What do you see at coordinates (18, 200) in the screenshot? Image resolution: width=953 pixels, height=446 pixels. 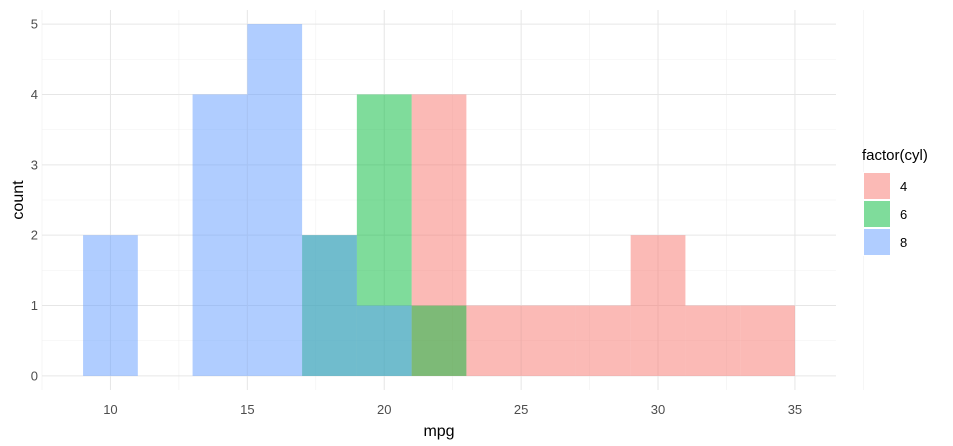 I see `y-axis-title: count` at bounding box center [18, 200].